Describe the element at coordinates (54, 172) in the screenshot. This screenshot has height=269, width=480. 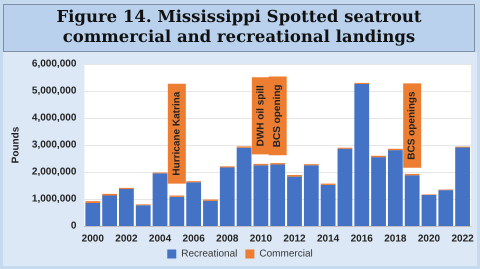
I see `y-tick-label: 2,000,000` at that location.